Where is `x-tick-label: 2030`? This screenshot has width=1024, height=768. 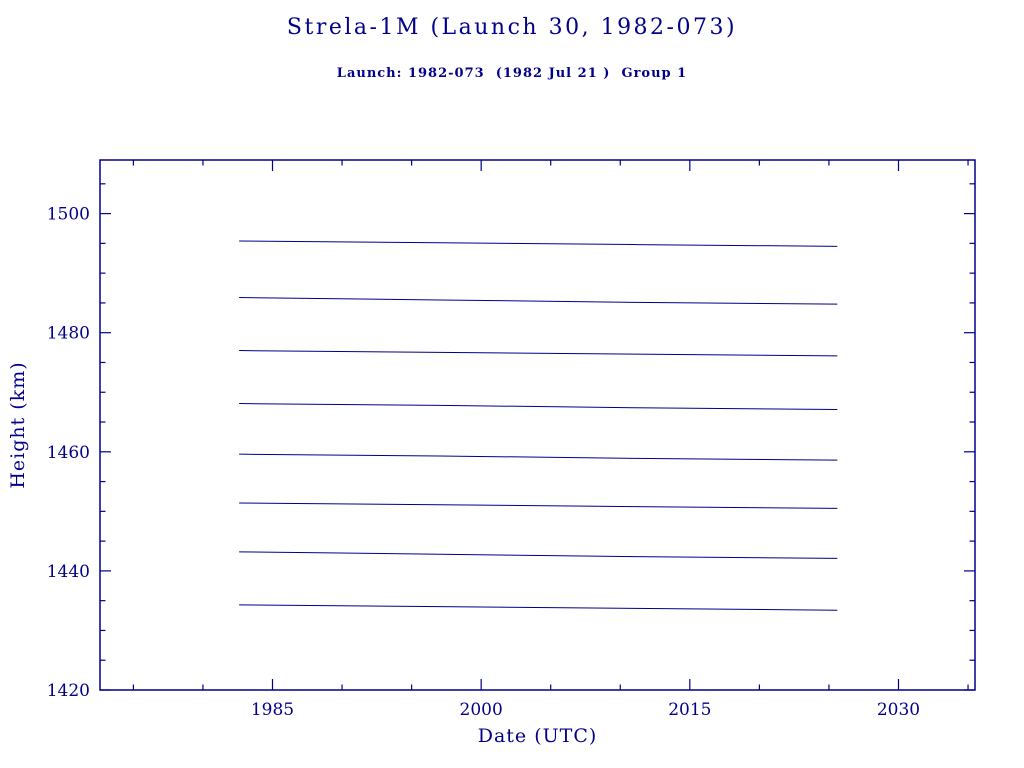 x-tick-label: 2030 is located at coordinates (898, 710).